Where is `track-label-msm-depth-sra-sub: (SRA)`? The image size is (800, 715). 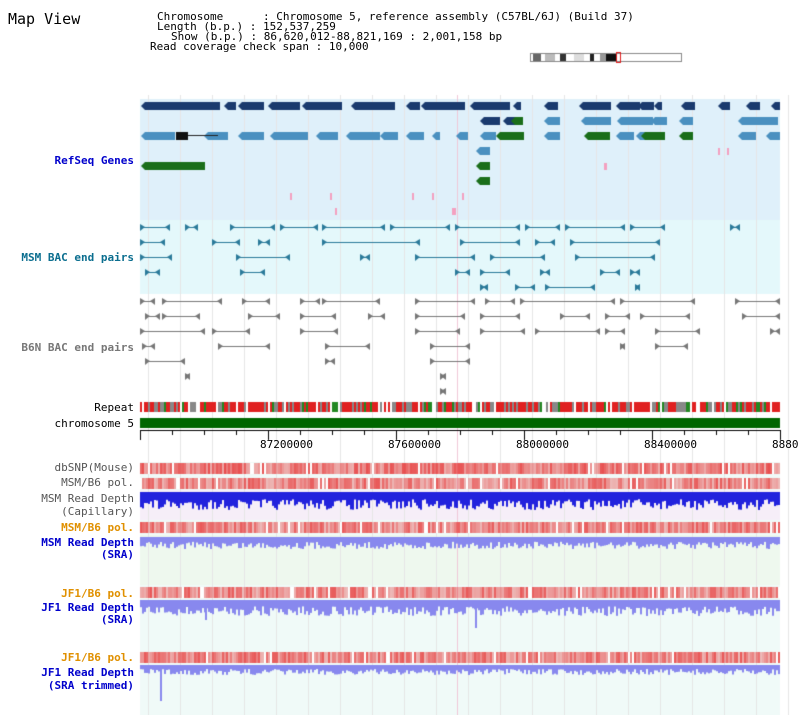
track-label-msm-depth-sra-sub: (SRA) is located at coordinates (117, 554).